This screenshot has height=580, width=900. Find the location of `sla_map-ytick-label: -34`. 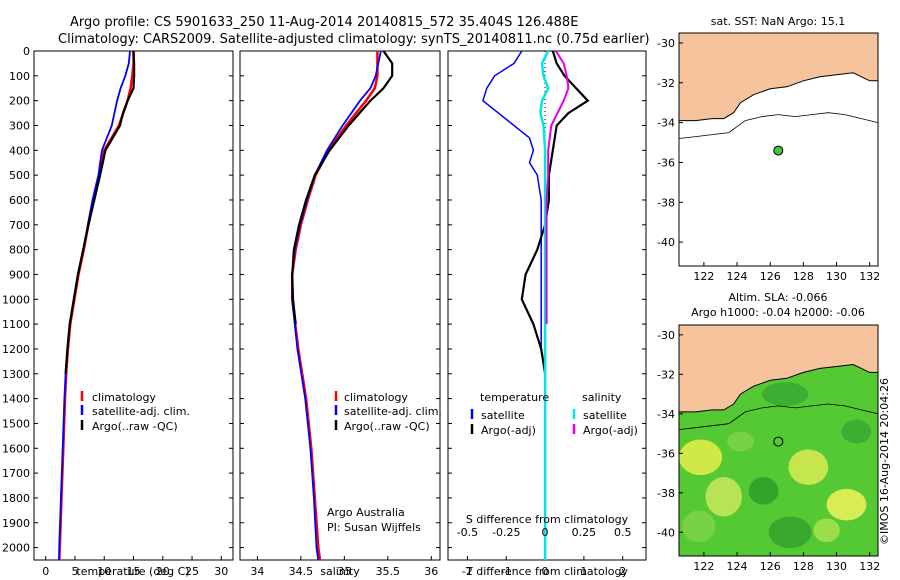

sla_map-ytick-label: -34 is located at coordinates (666, 414).